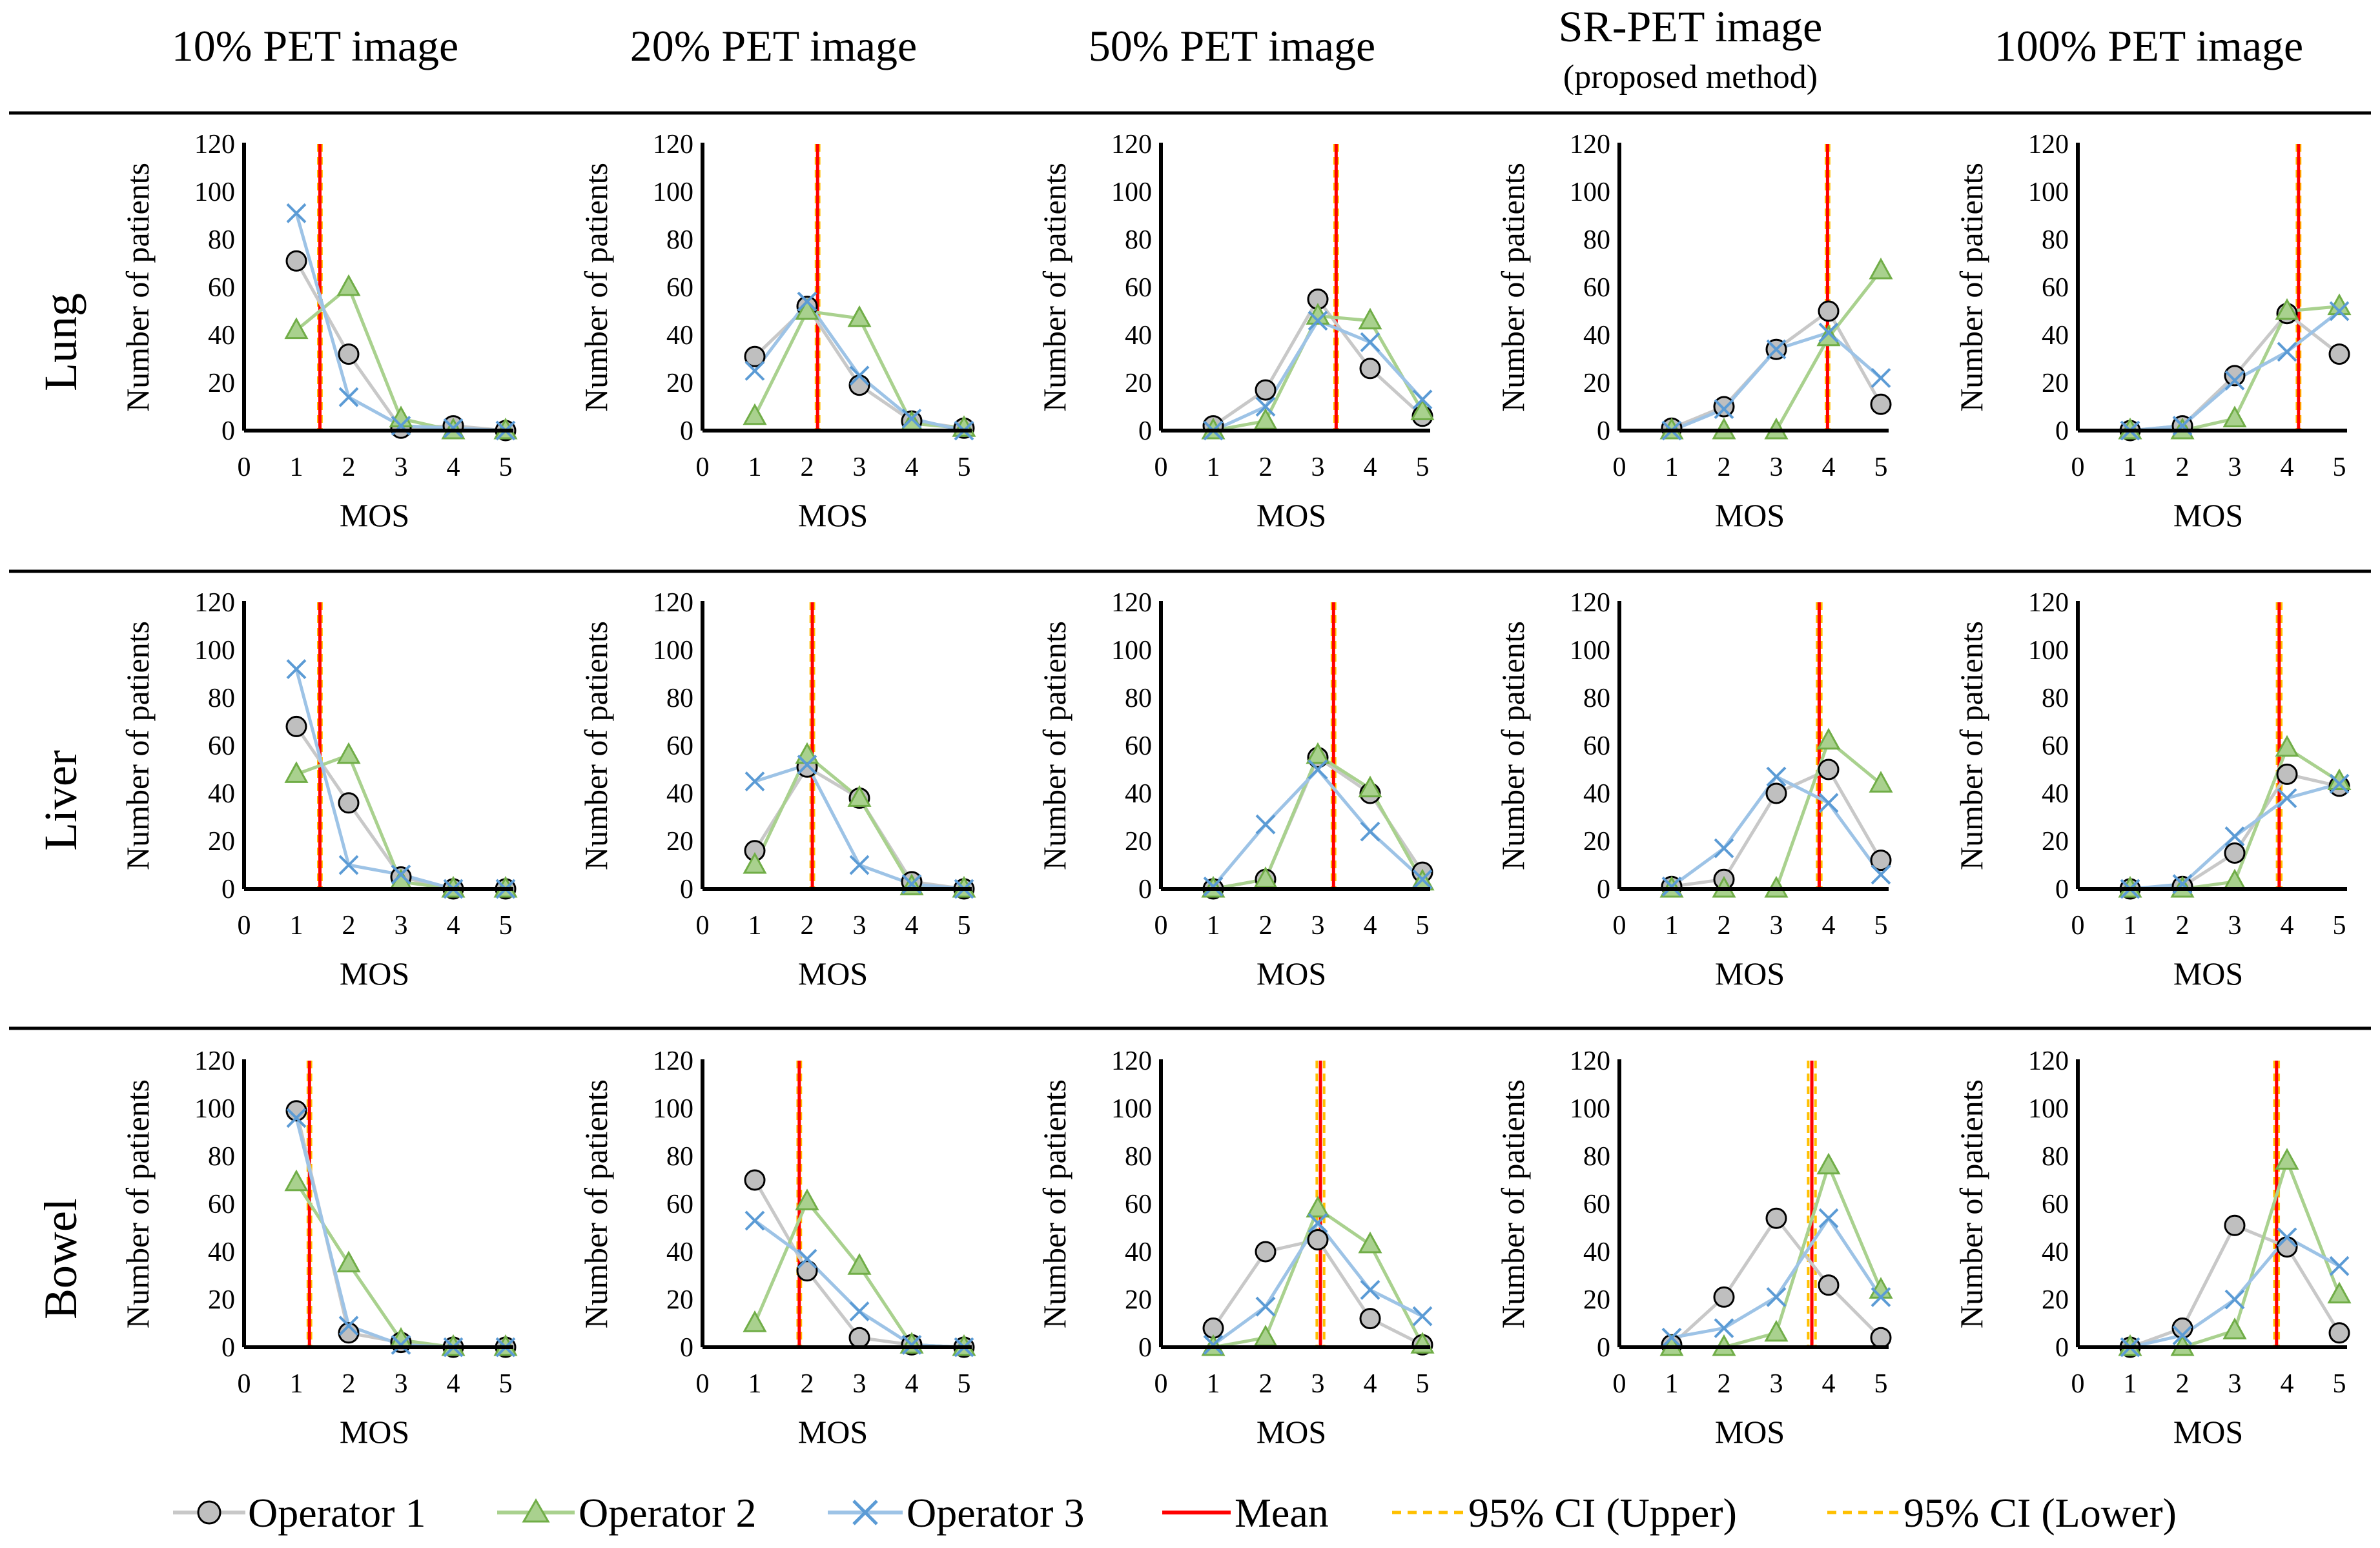 The height and width of the screenshot is (1548, 2380). I want to click on legend-item-ci-upper: 95% CI (Upper), so click(1565, 1513).